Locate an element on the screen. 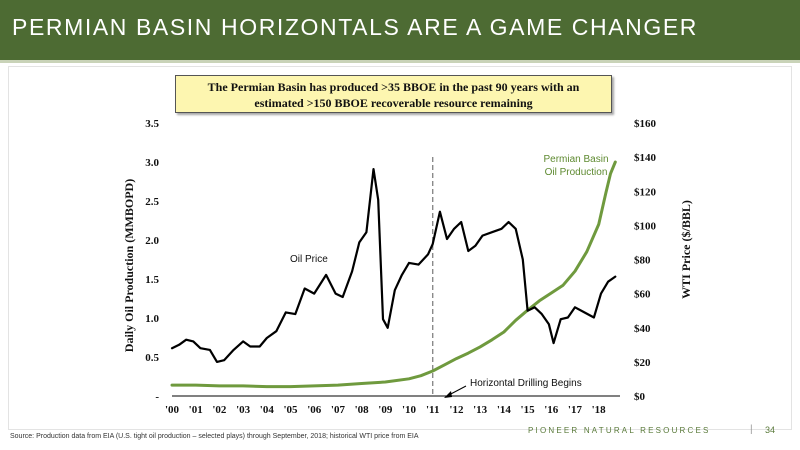 This screenshot has width=800, height=450. x-tick-label: '04 is located at coordinates (267, 410).